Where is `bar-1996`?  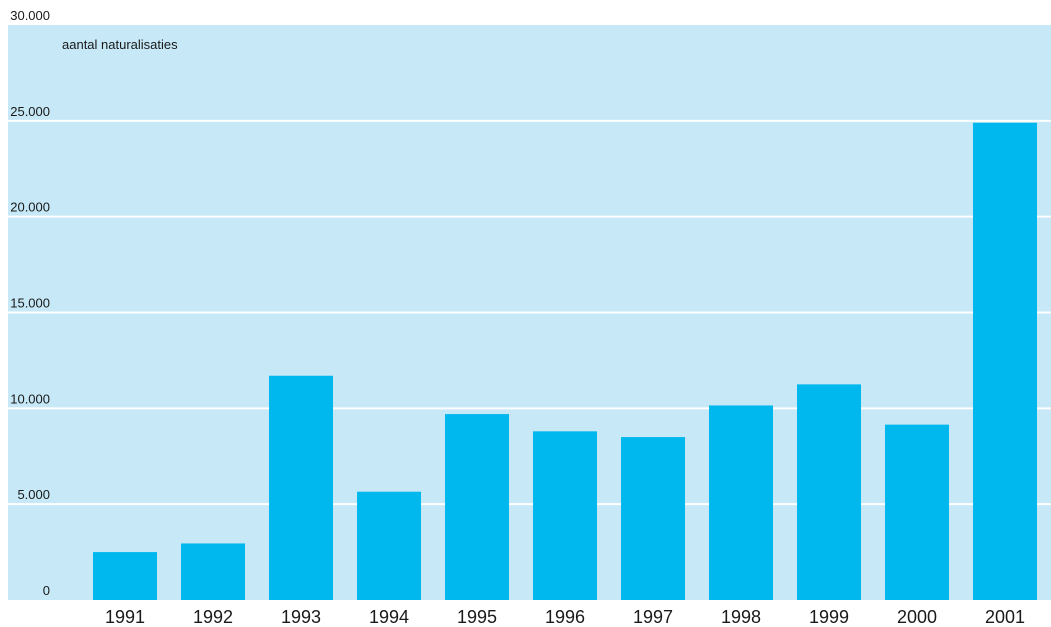 bar-1996 is located at coordinates (565, 515).